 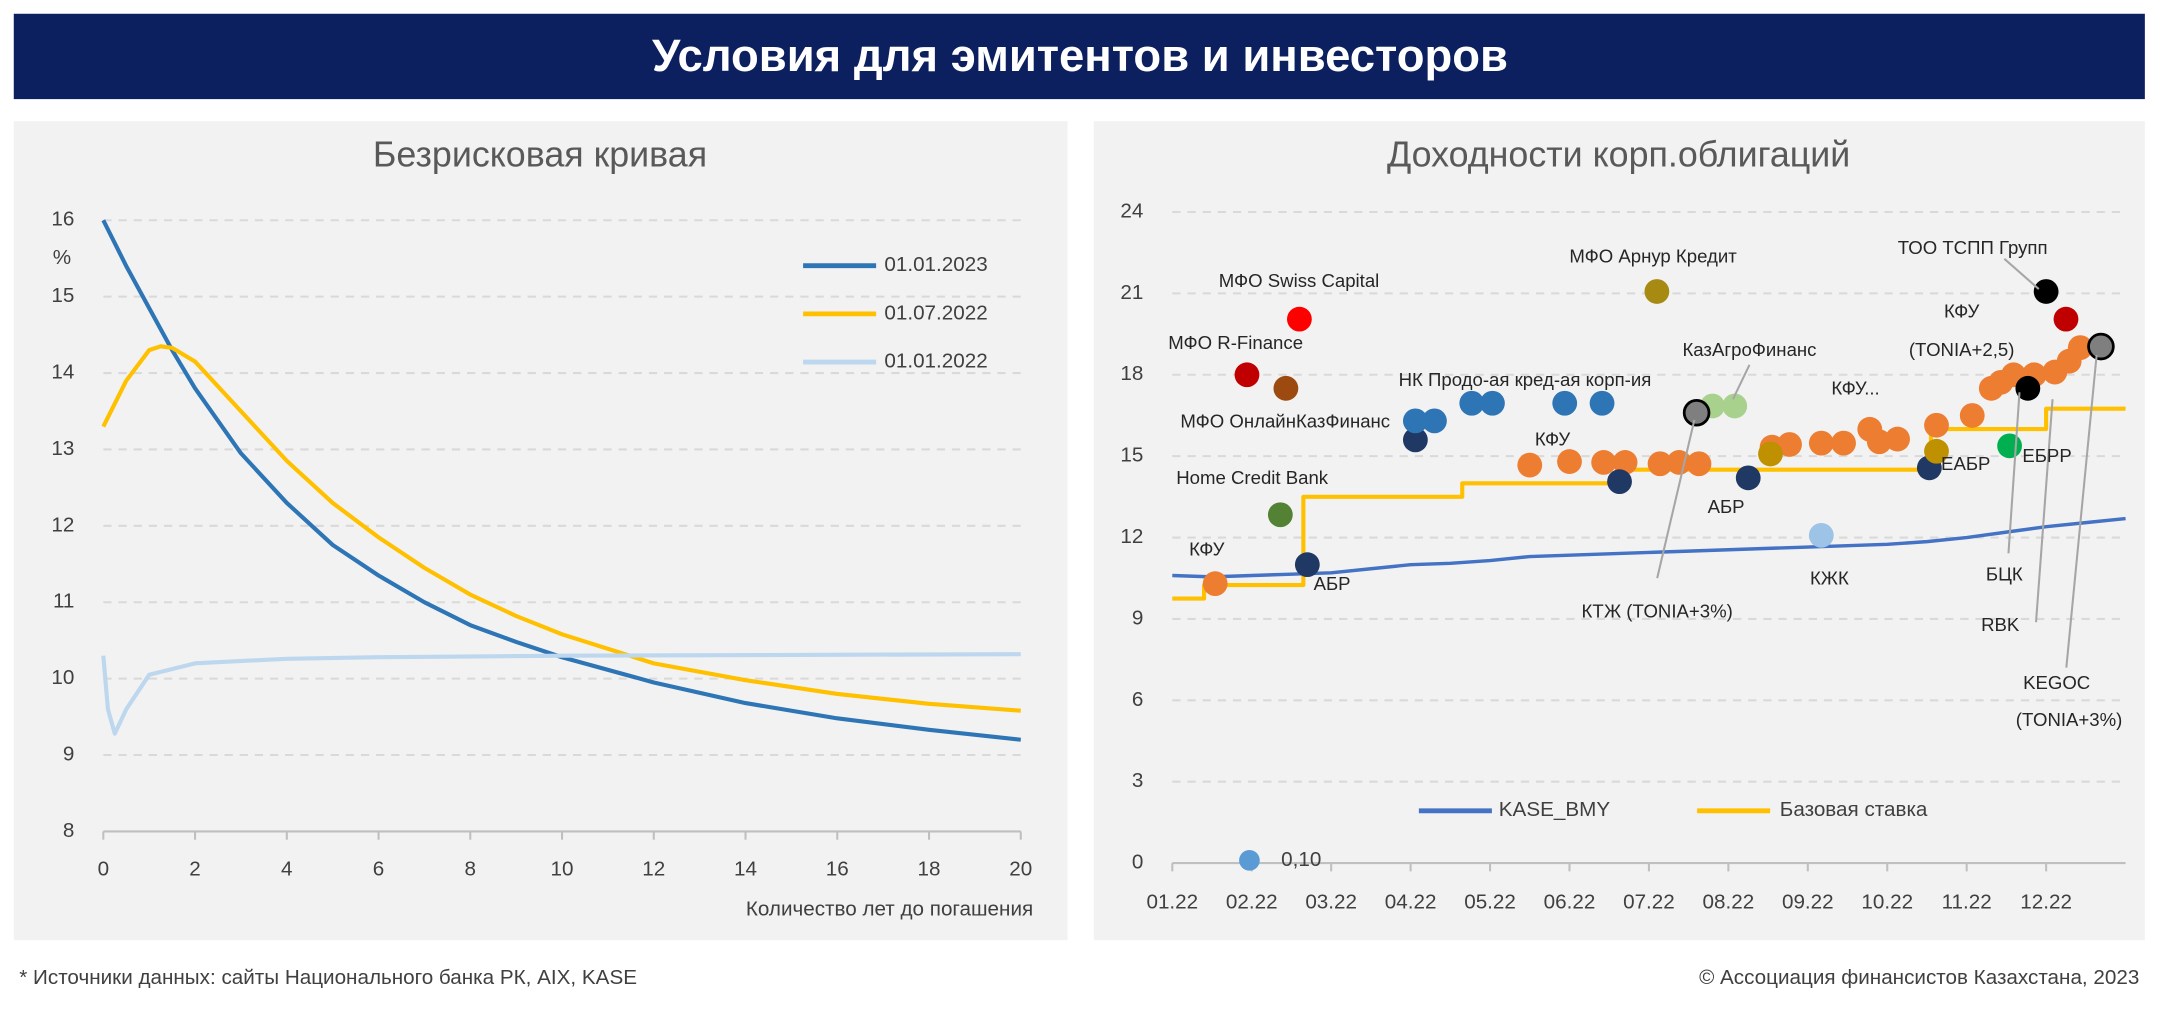 I want to click on y-tick-label: 15, so click(x=62, y=295).